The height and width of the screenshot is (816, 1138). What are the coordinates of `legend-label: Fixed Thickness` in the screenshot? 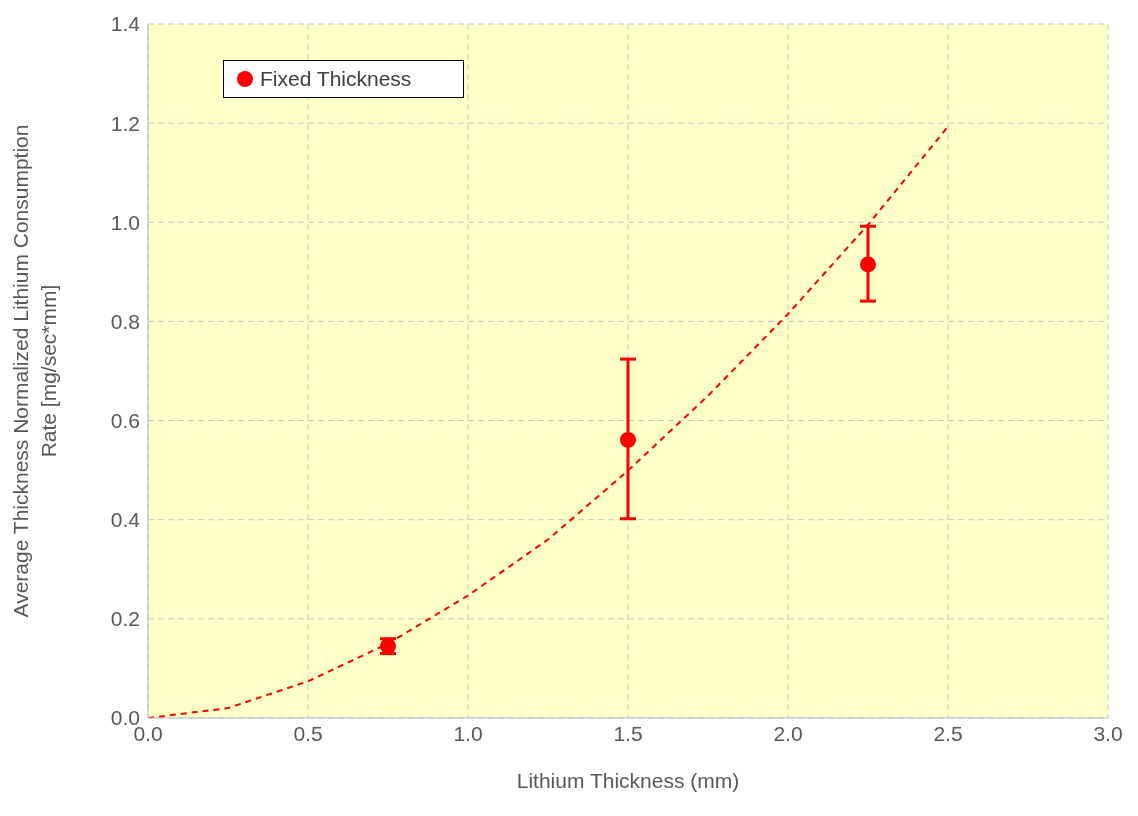 It's located at (336, 79).